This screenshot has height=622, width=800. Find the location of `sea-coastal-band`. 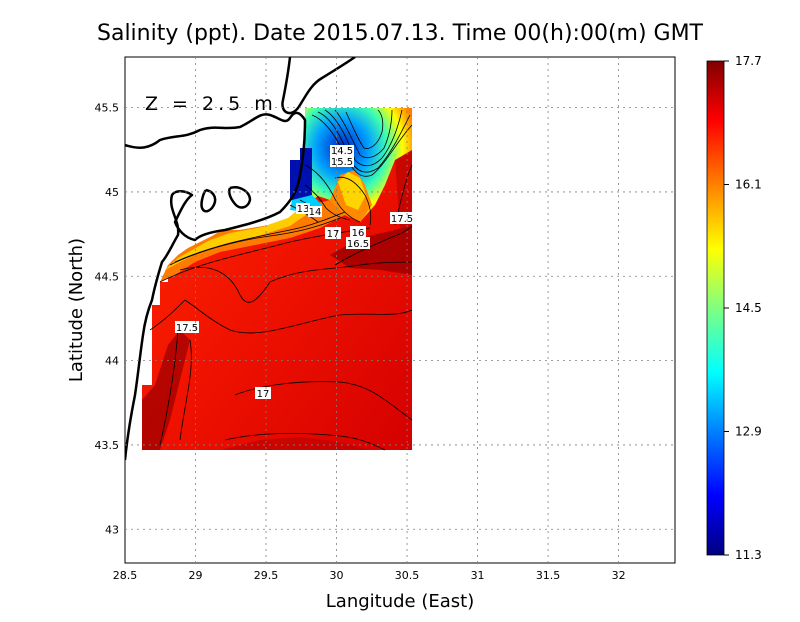

sea-coastal-band is located at coordinates (252, 241).